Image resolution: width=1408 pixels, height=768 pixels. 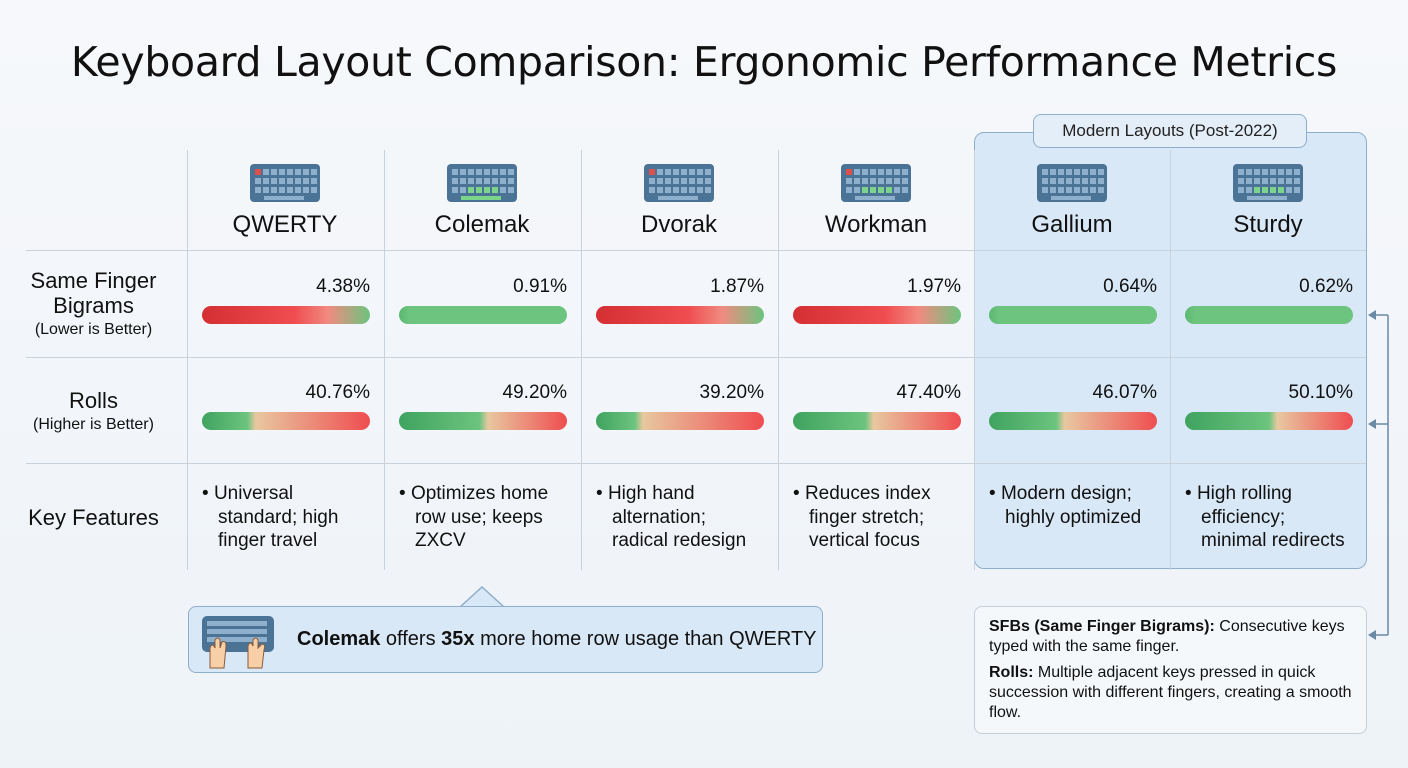 What do you see at coordinates (270, 517) in the screenshot?
I see `feature-text: • Universal standard; high finger travel` at bounding box center [270, 517].